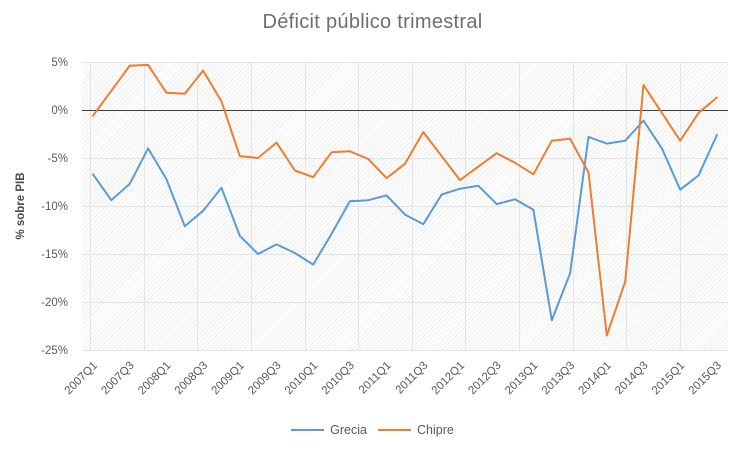 The height and width of the screenshot is (451, 745). What do you see at coordinates (668, 378) in the screenshot?
I see `x-tick-label: 2015Q1` at bounding box center [668, 378].